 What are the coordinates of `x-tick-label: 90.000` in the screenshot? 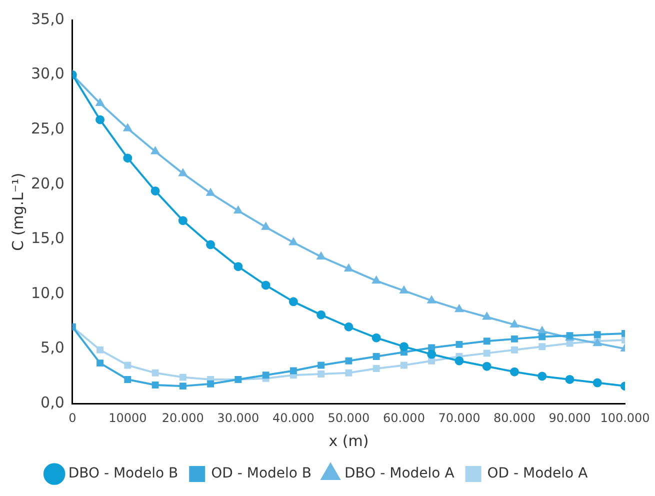 It's located at (569, 417).